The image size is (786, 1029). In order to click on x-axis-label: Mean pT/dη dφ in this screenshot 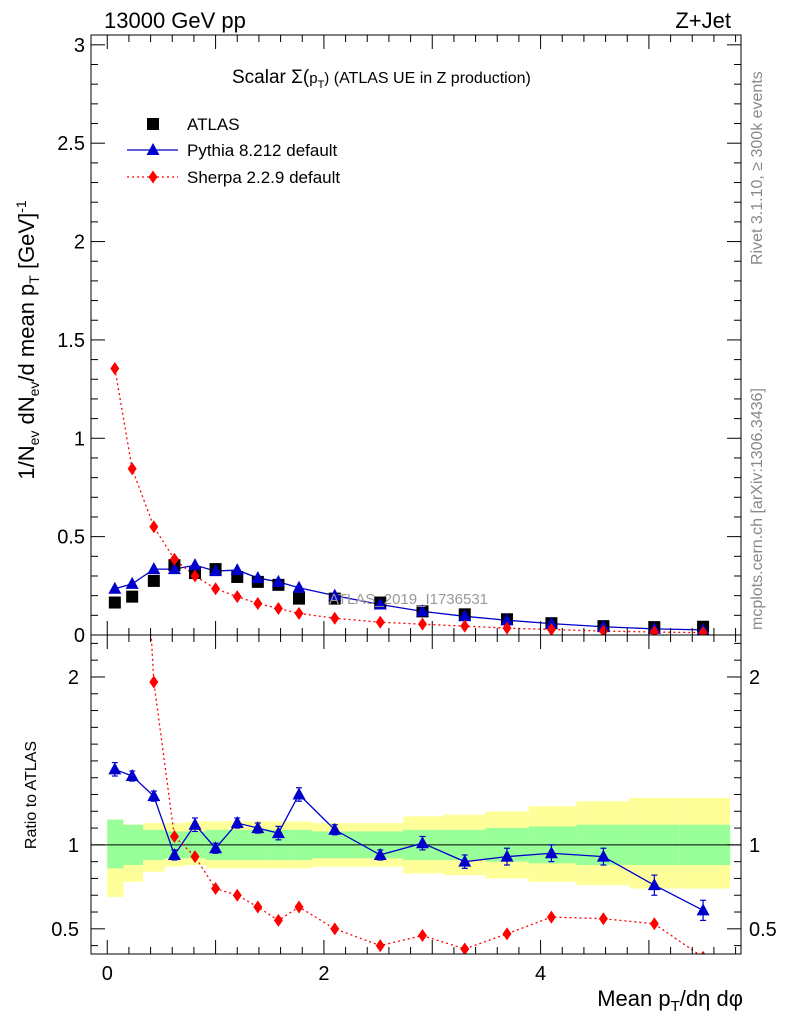, I will do `click(670, 1000)`.